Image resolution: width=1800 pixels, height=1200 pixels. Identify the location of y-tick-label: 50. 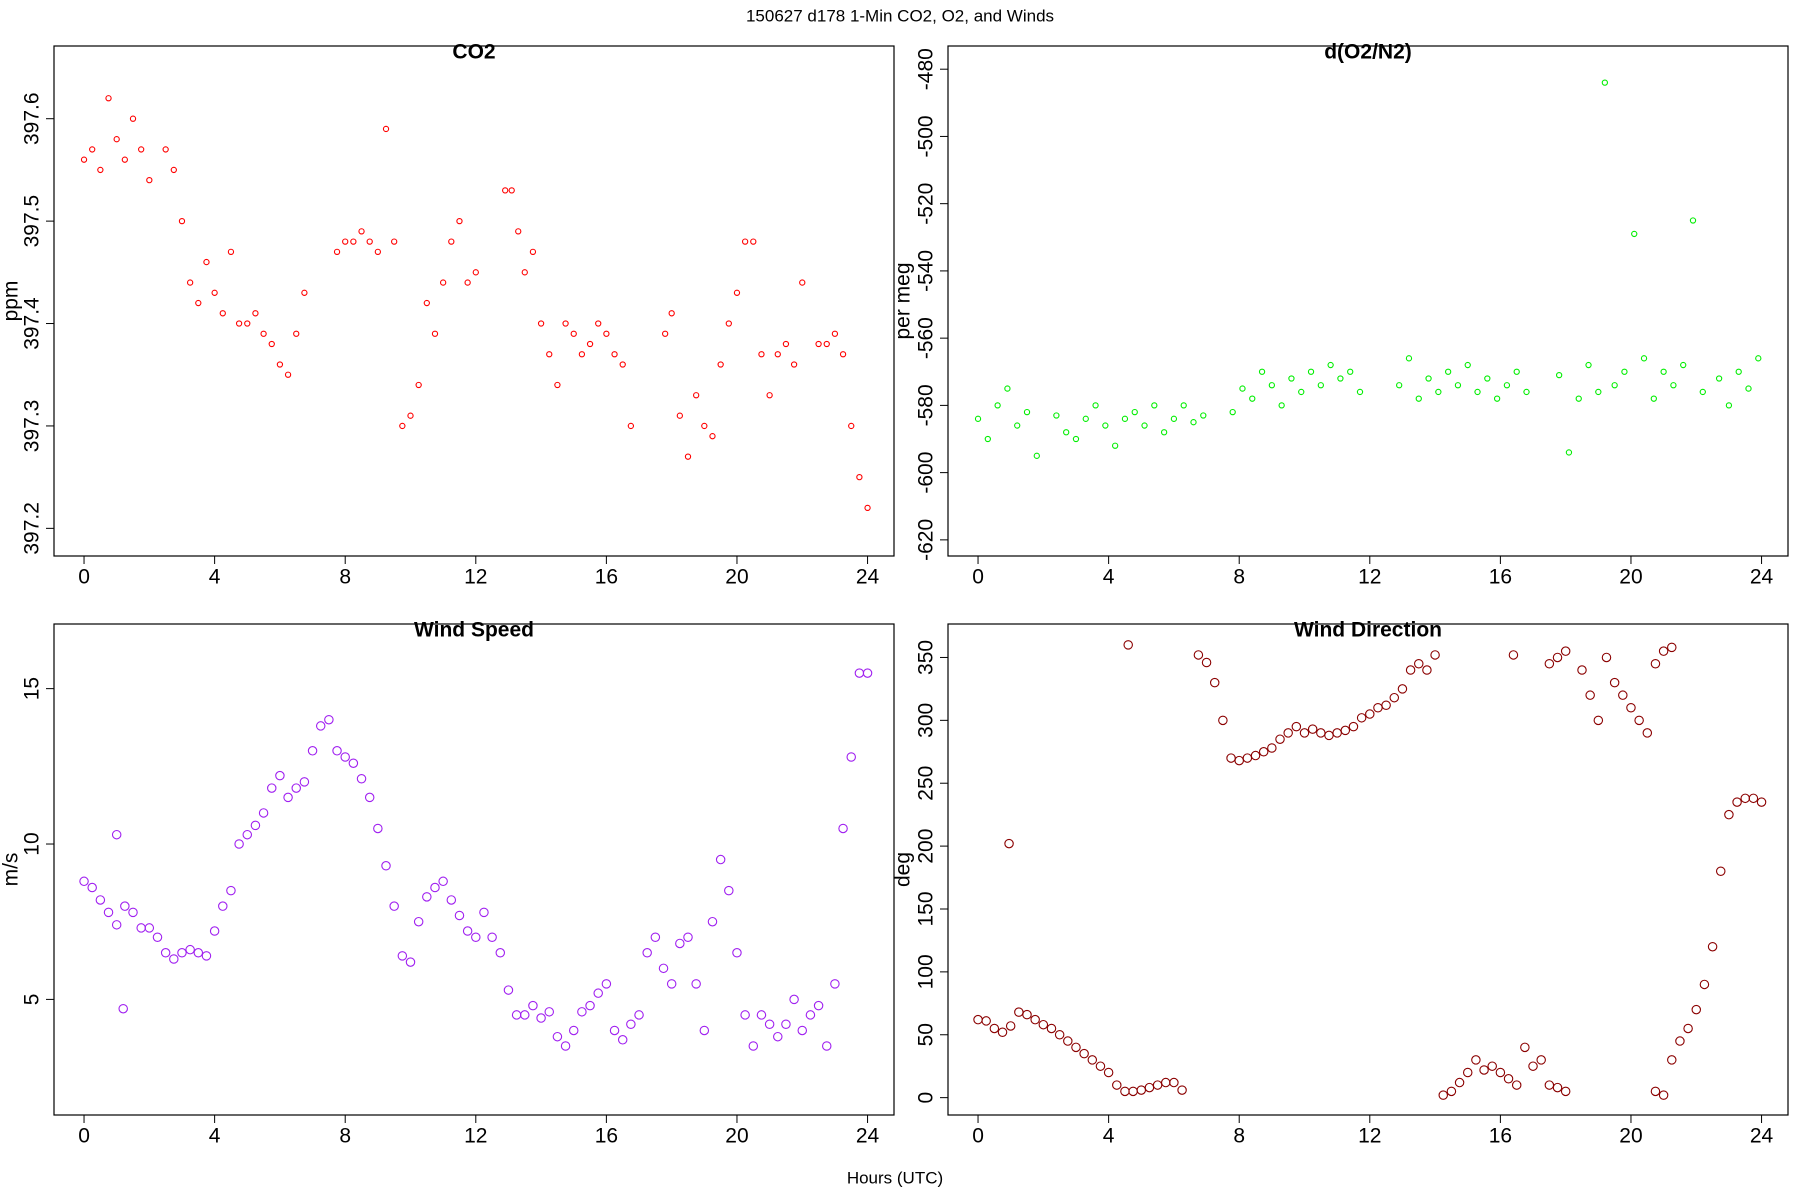
(926, 1034).